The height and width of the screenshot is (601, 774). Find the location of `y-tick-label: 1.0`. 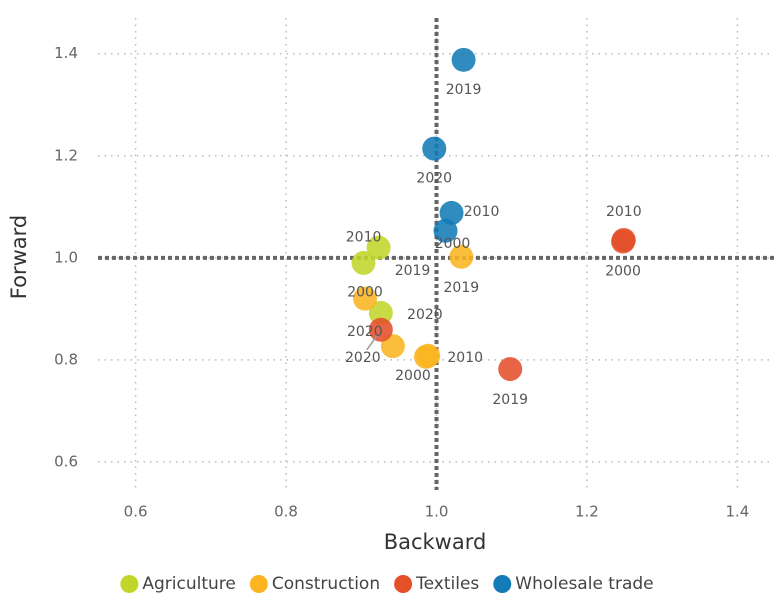

y-tick-label: 1.0 is located at coordinates (66, 257).